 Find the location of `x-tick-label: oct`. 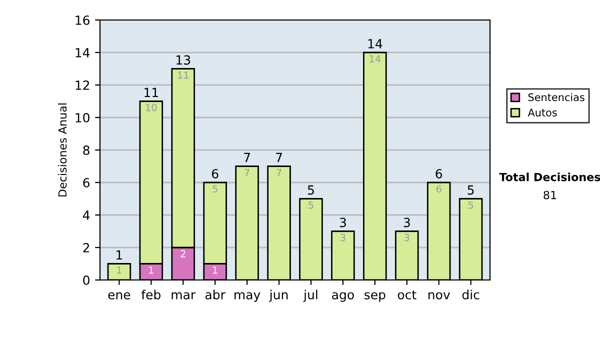

x-tick-label: oct is located at coordinates (407, 295).